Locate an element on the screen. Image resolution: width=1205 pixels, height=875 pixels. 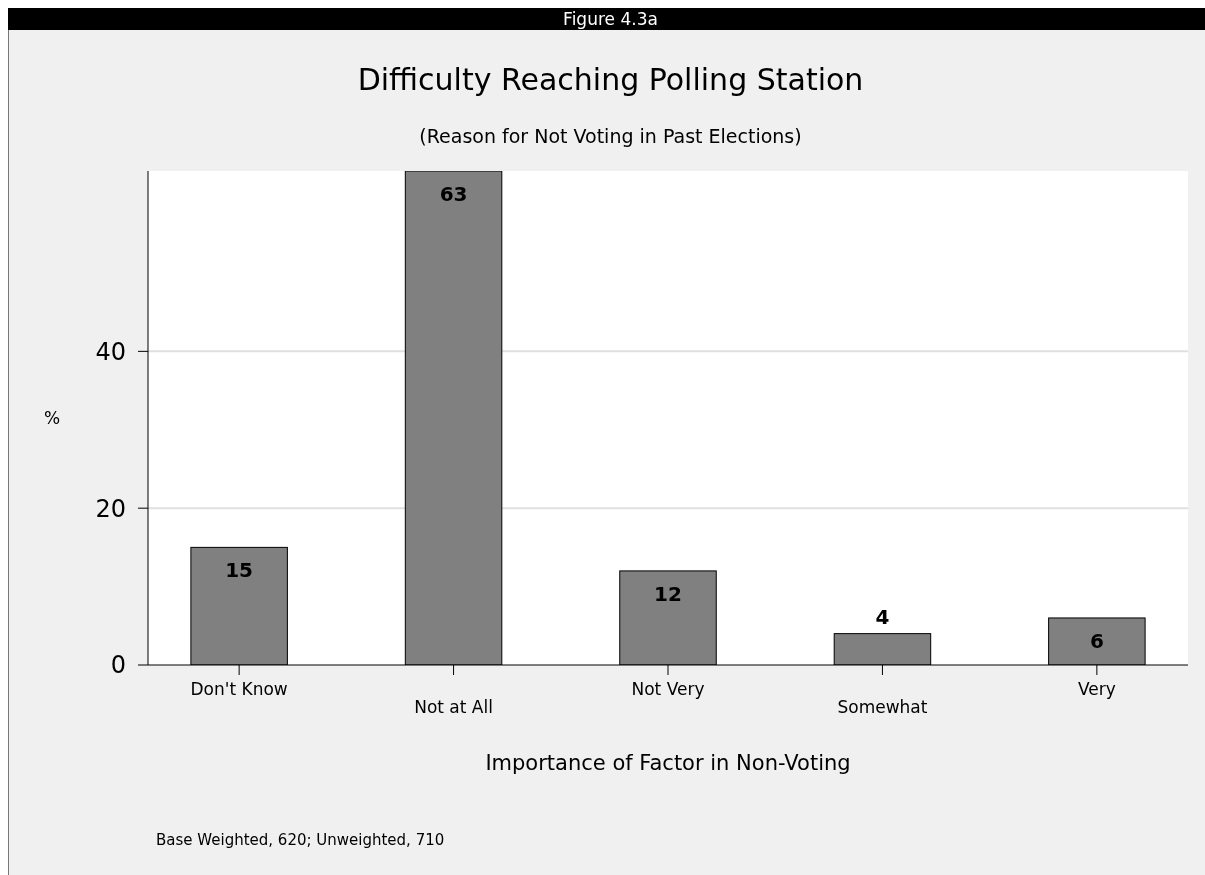
y-tick-label: 40 is located at coordinates (110, 351).